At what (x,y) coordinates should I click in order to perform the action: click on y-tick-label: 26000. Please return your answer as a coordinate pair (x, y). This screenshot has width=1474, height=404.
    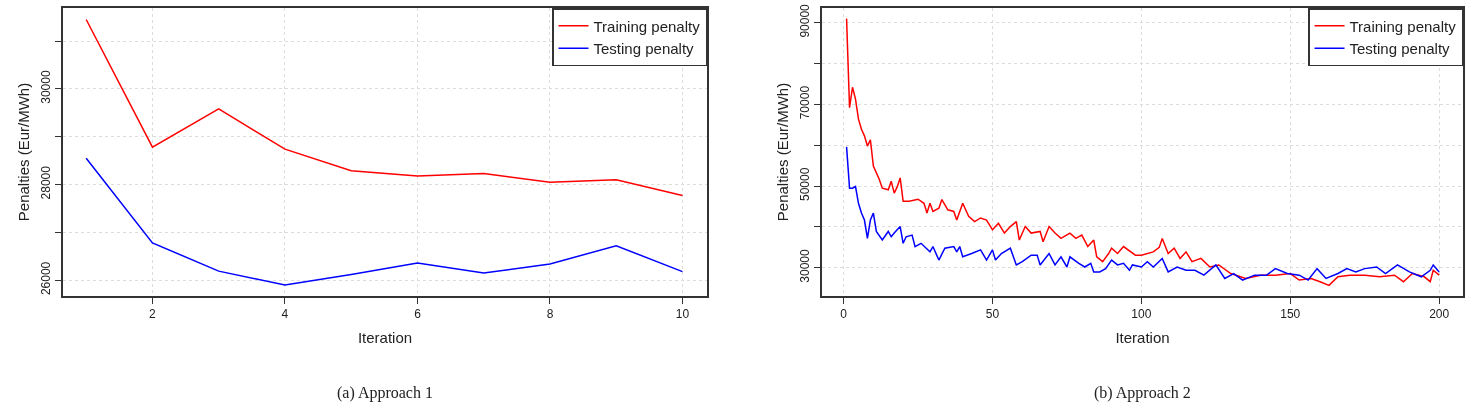
    Looking at the image, I should click on (46, 278).